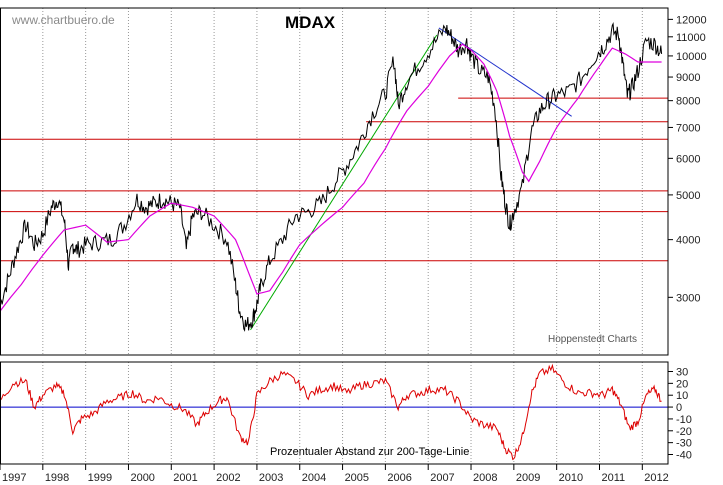 This screenshot has height=485, width=723. What do you see at coordinates (314, 478) in the screenshot?
I see `x-tick-label-2004: 2004` at bounding box center [314, 478].